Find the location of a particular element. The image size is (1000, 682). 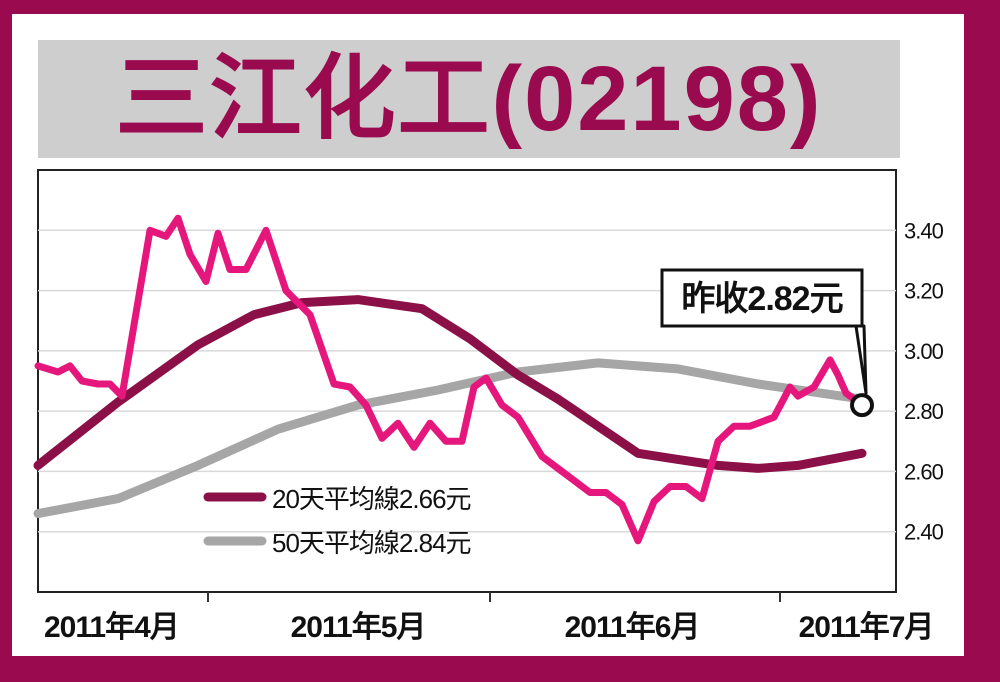

callout-box is located at coordinates (762, 298).